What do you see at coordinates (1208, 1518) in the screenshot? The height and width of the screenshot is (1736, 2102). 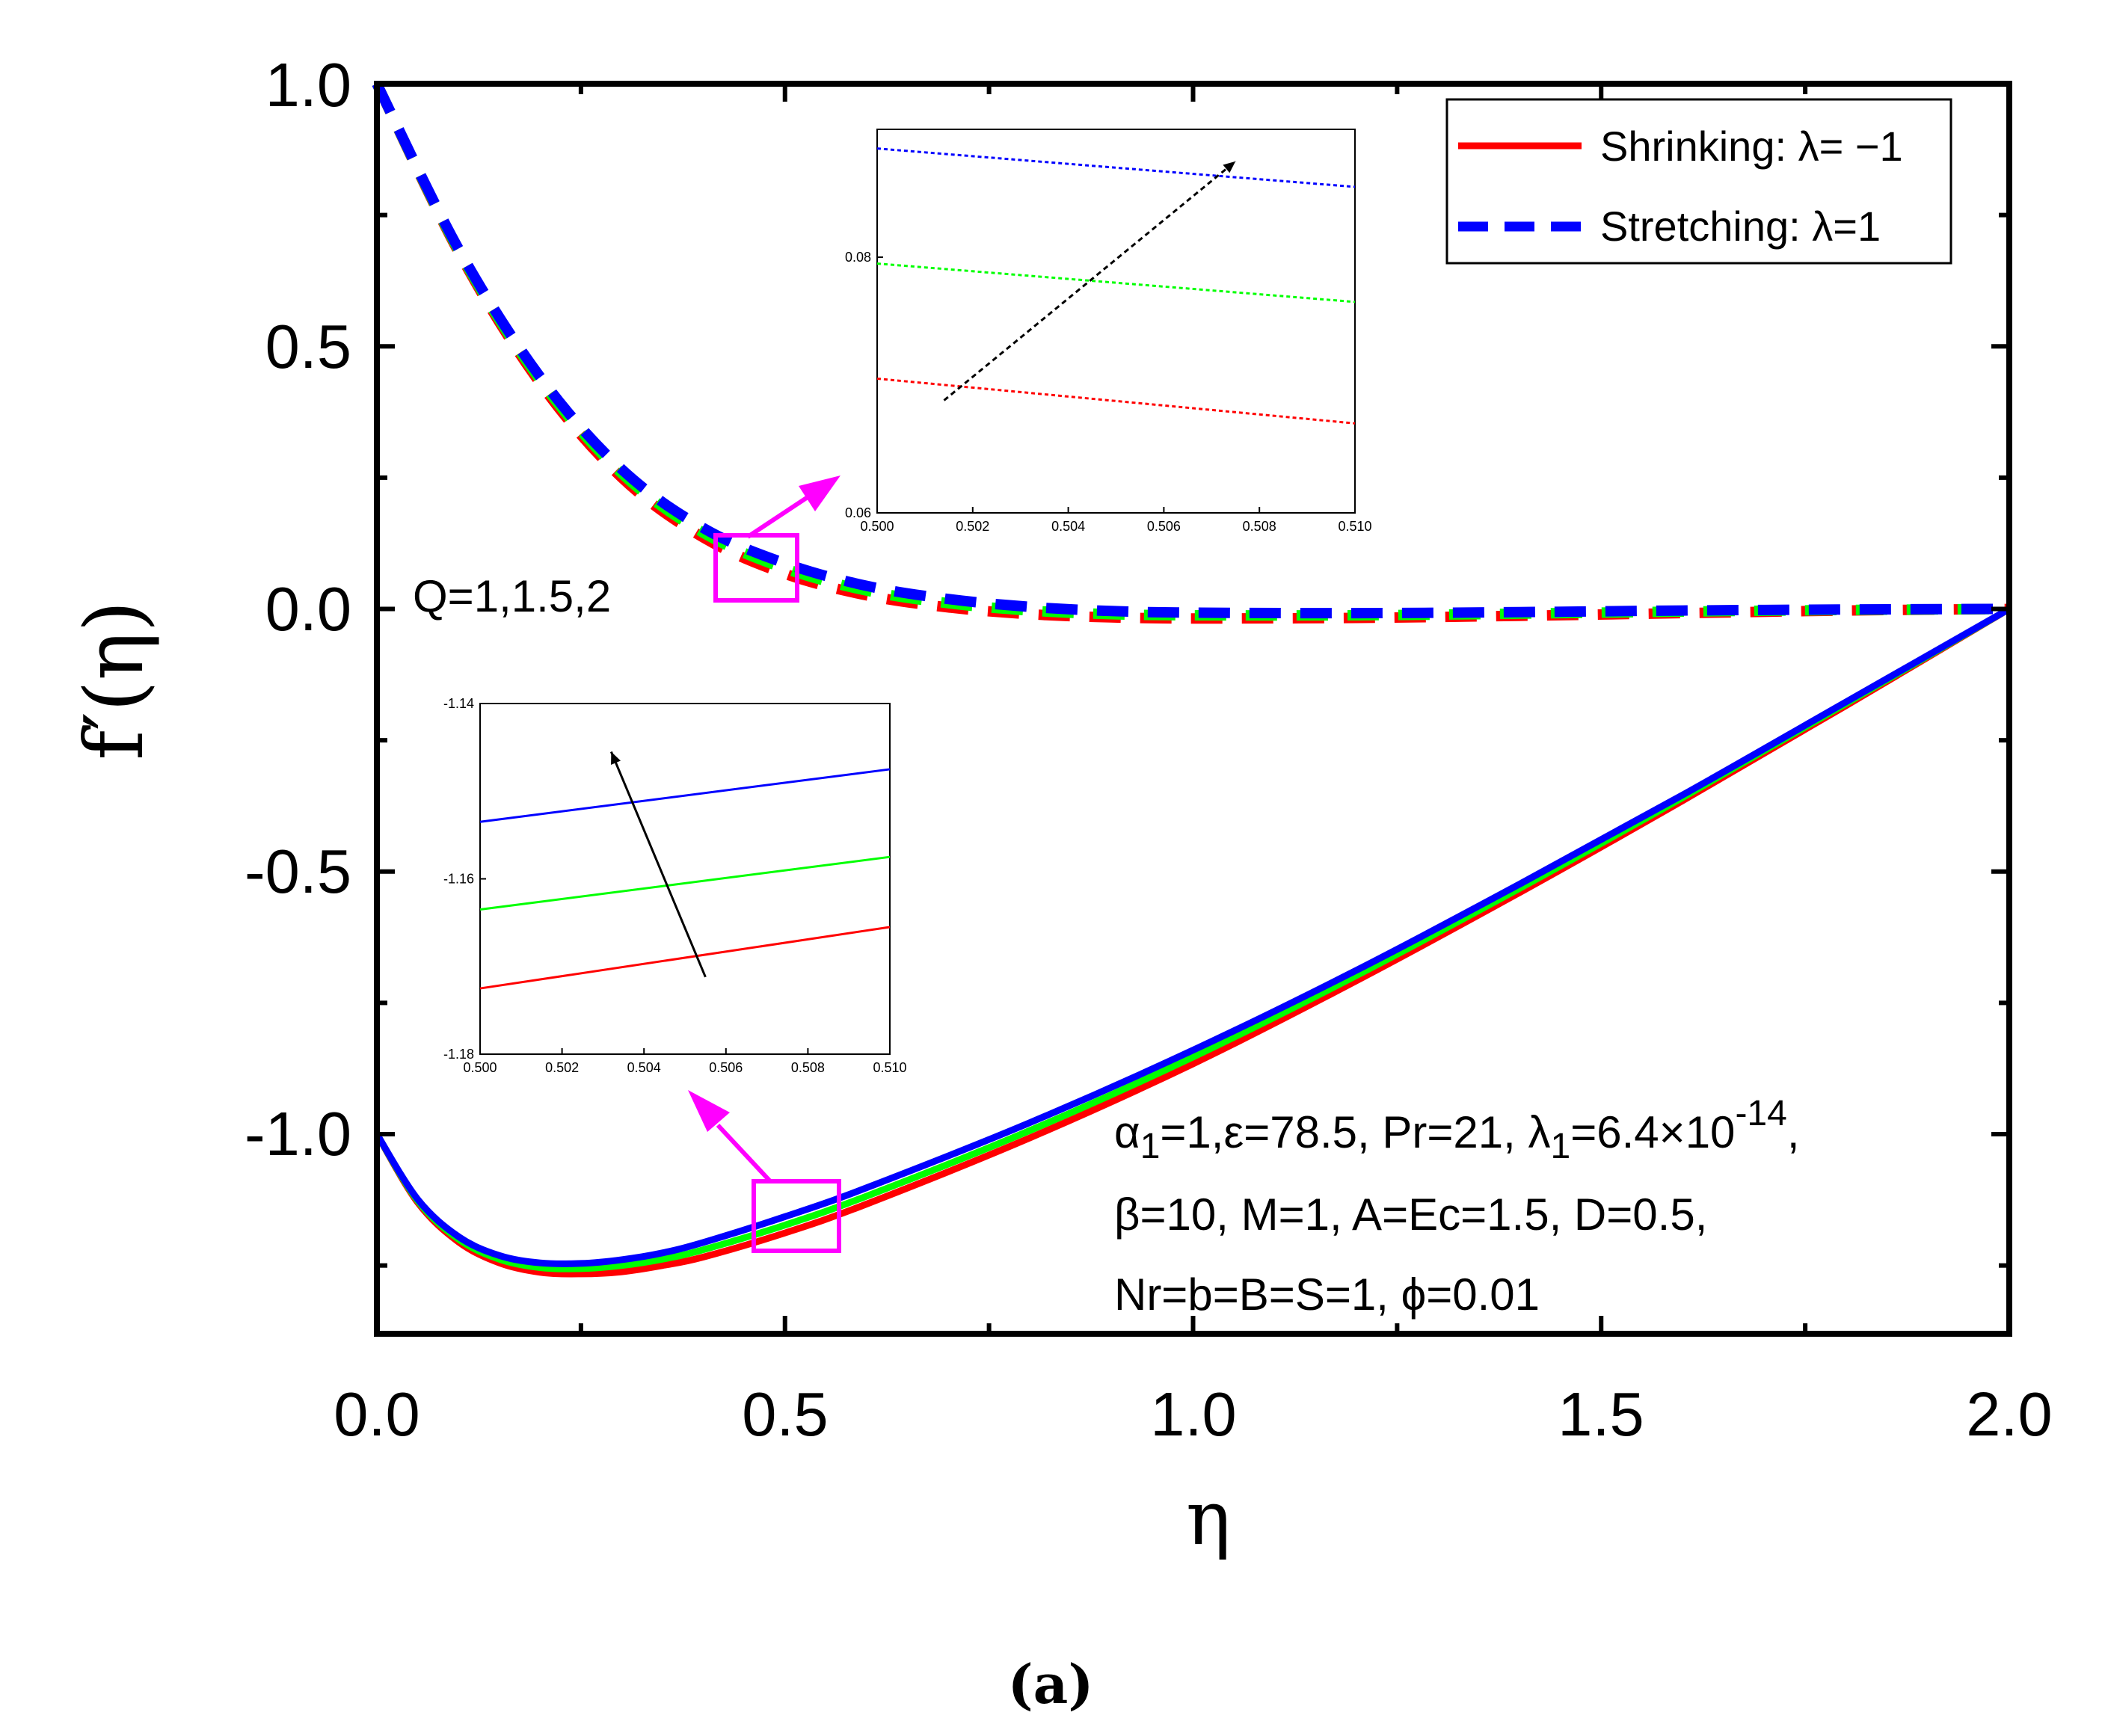 I see `x-axis-title: η` at bounding box center [1208, 1518].